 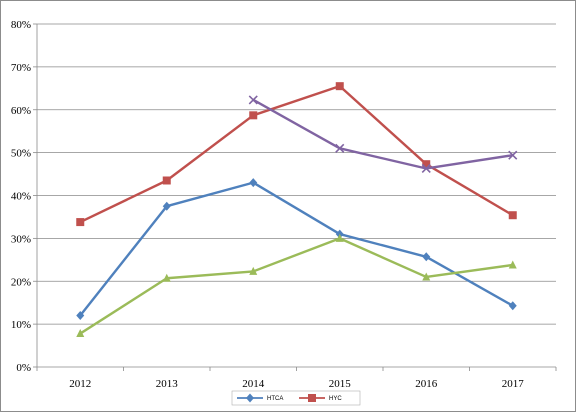 What do you see at coordinates (296, 378) in the screenshot?
I see `x-axis-ticks: 2012 2013 2014 2015 2016 2017` at bounding box center [296, 378].